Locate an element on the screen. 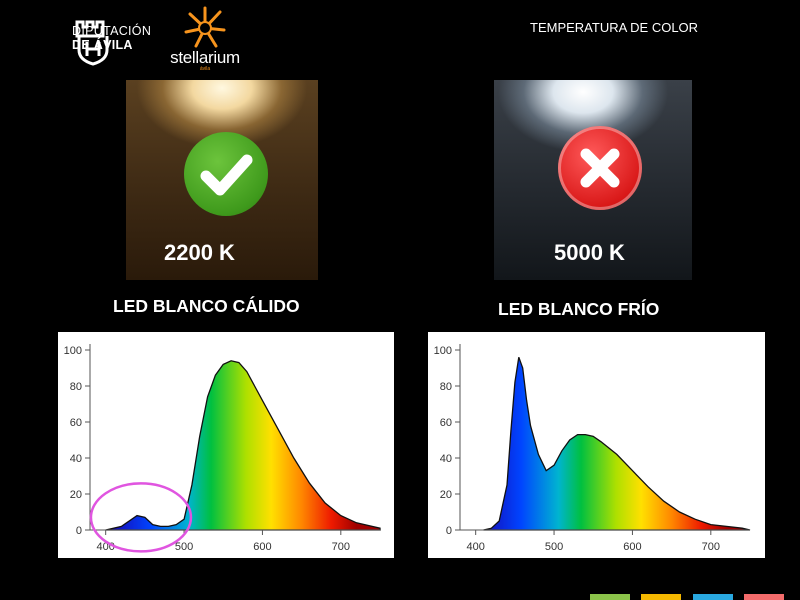 The image size is (800, 600). castle-icon is located at coordinates (92, 43).